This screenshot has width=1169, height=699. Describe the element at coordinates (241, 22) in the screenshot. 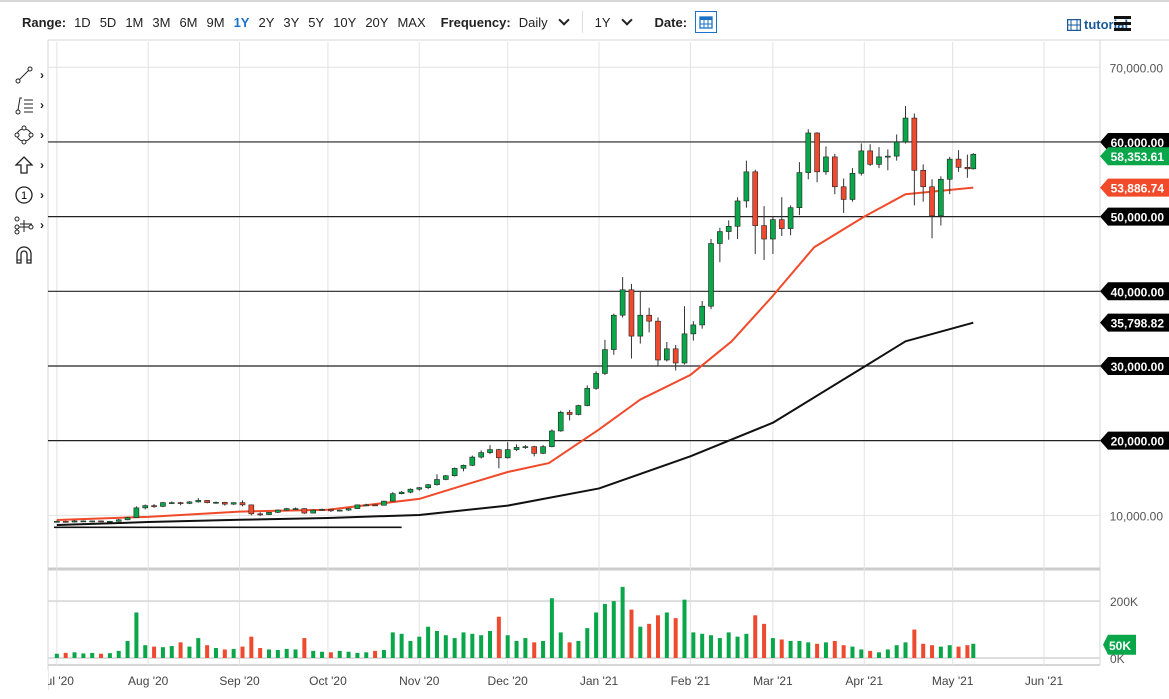

I see `range-button-1y: 1Y` at that location.